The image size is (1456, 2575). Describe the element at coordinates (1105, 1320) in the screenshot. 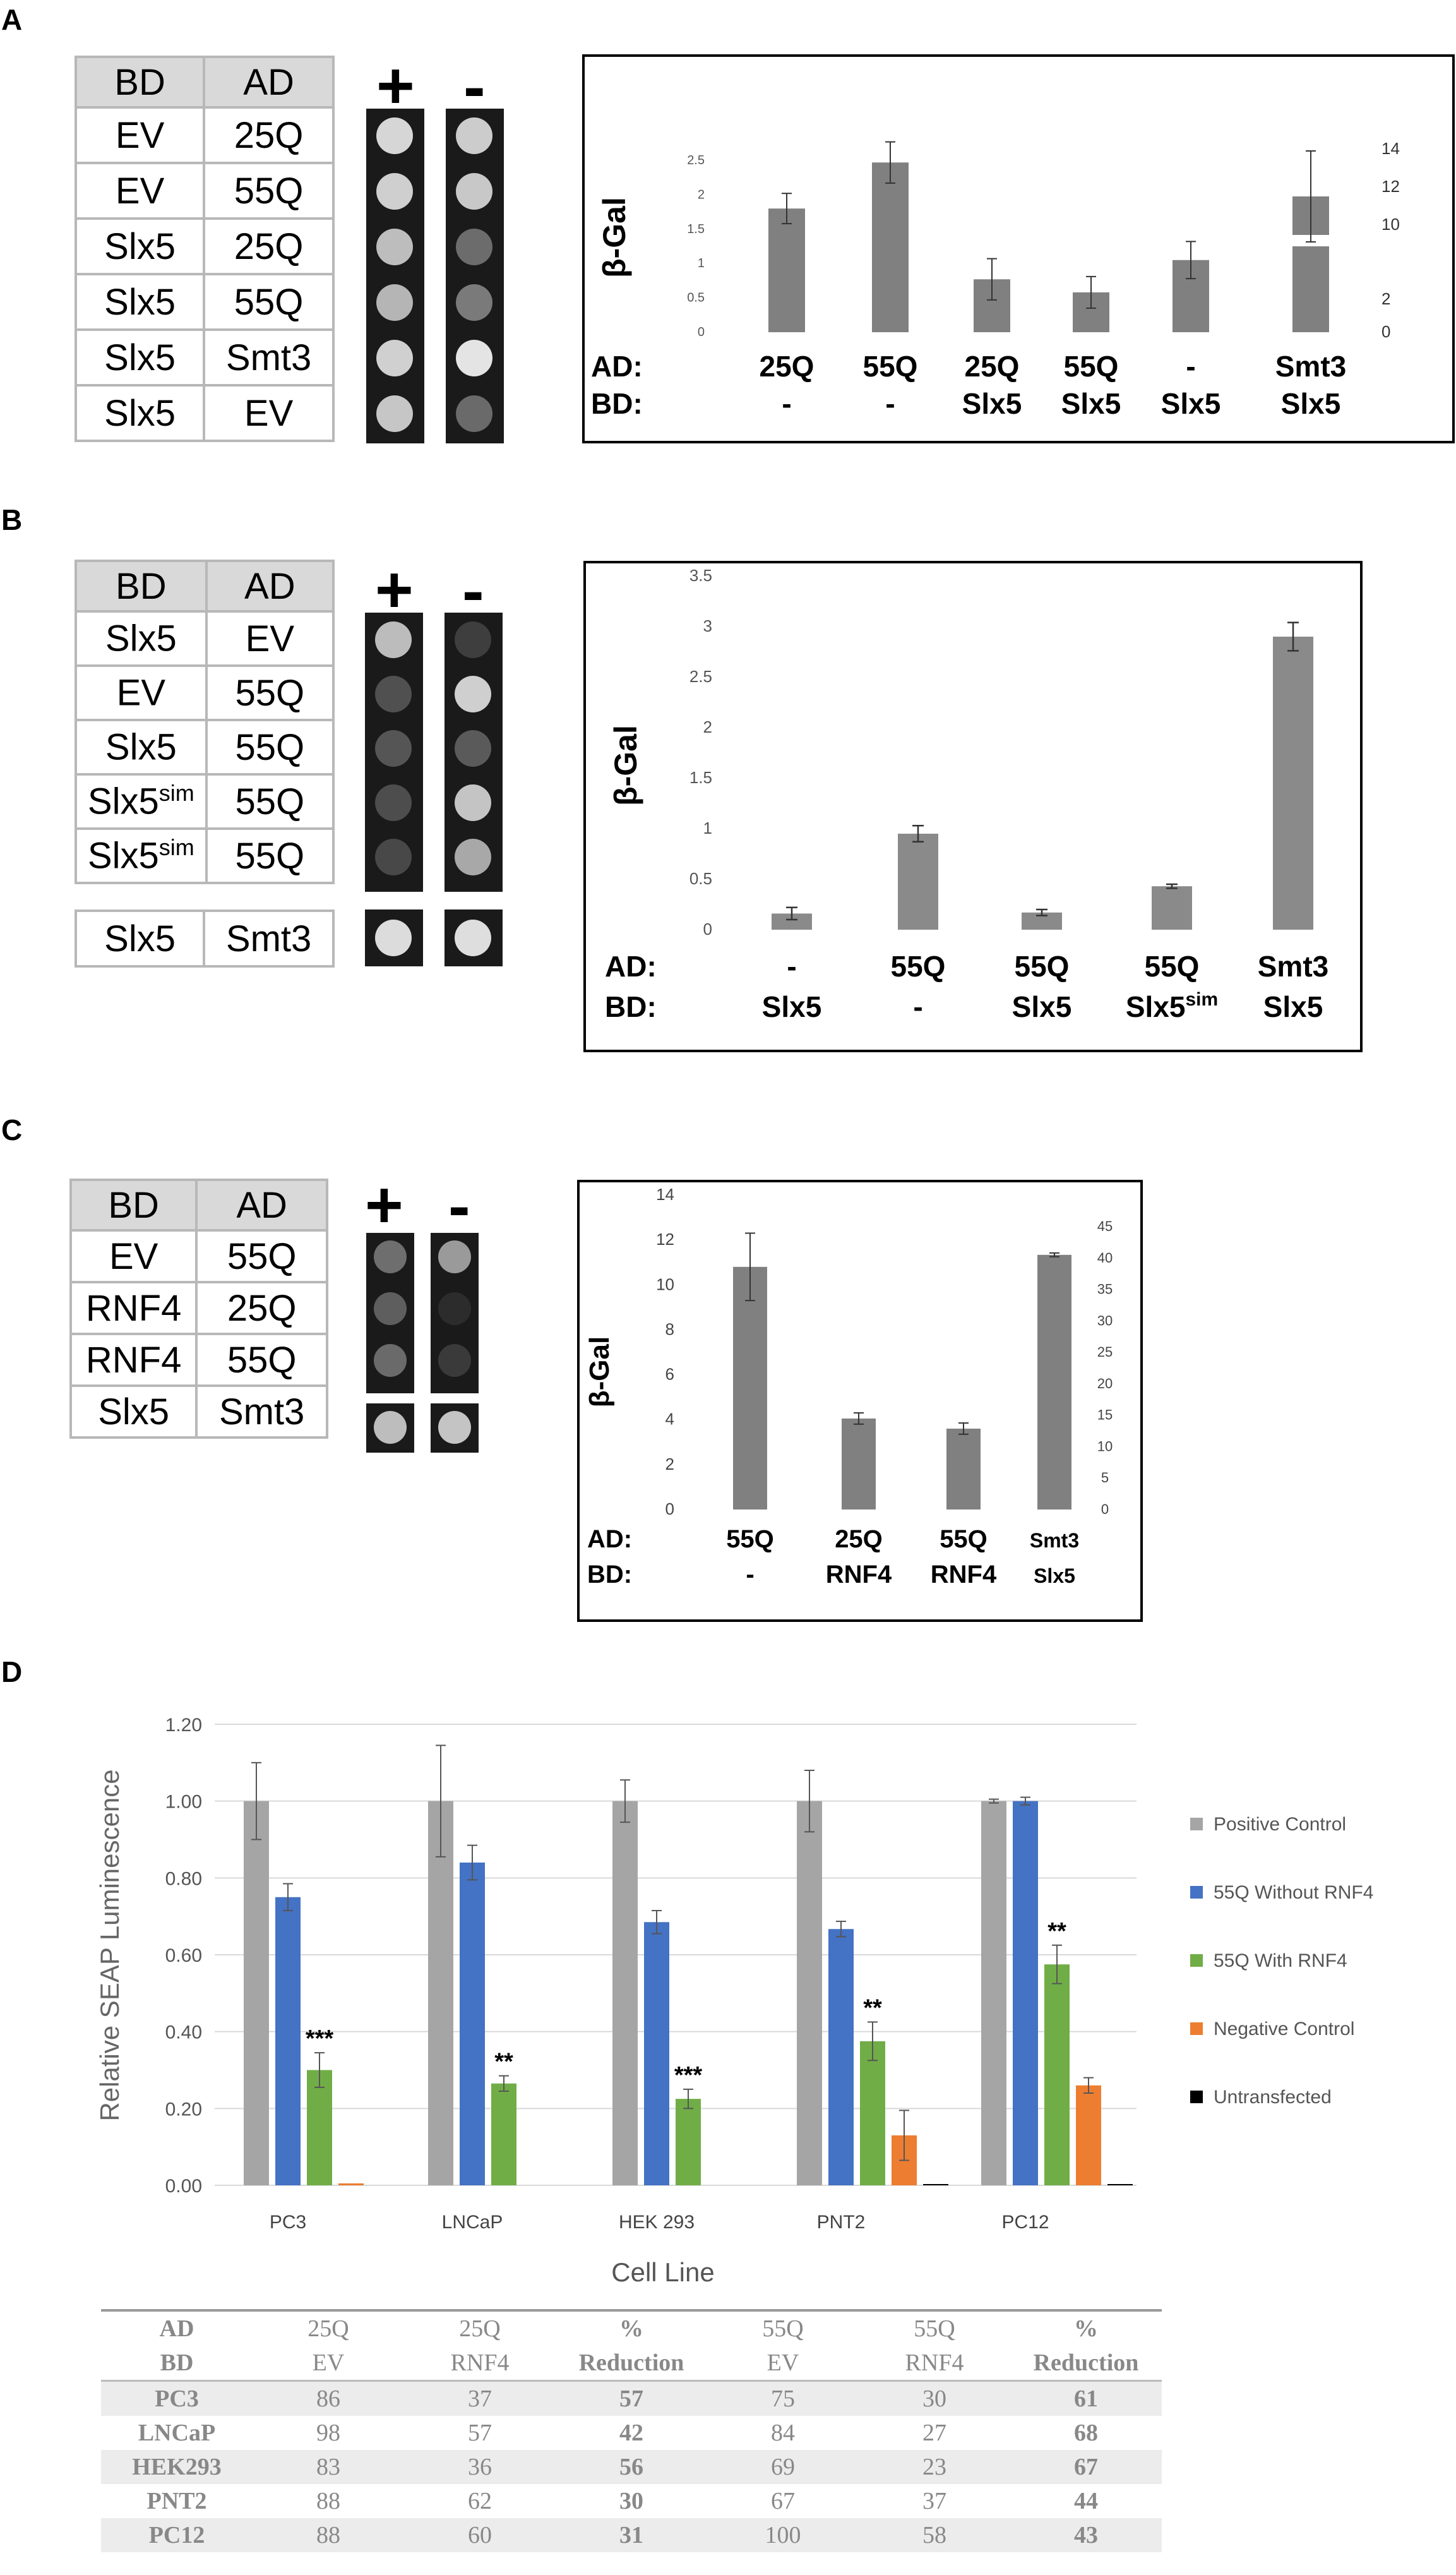

I see `secondary-tick-label: 30` at that location.